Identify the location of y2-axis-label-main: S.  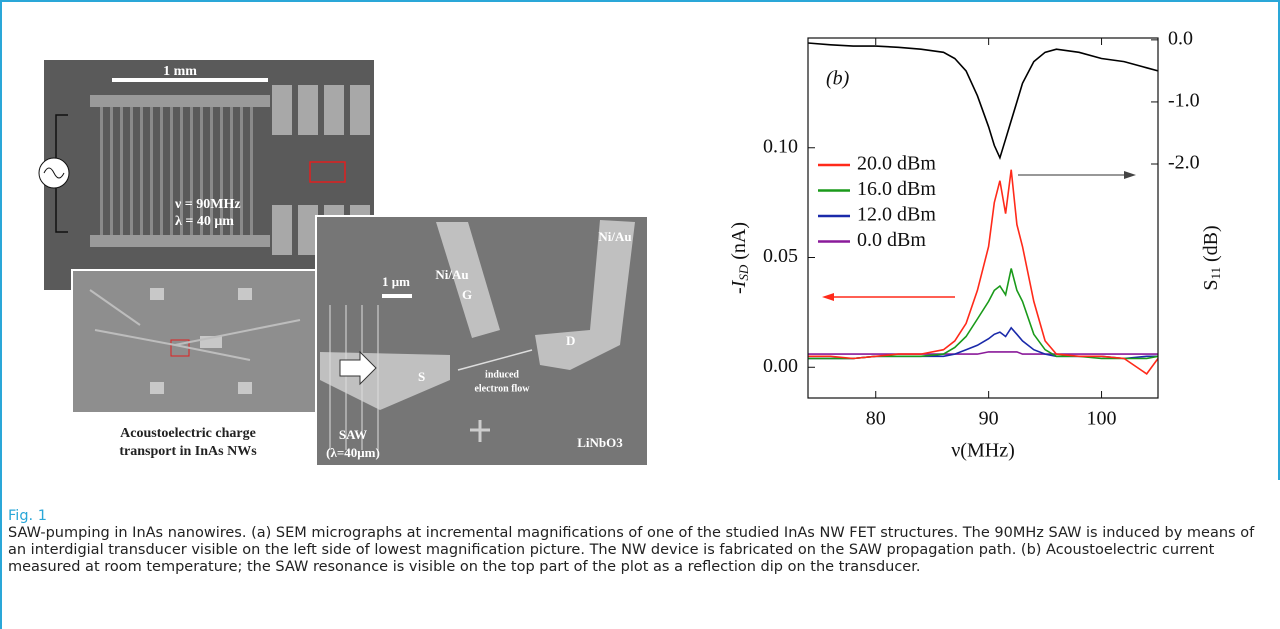
(1211, 285).